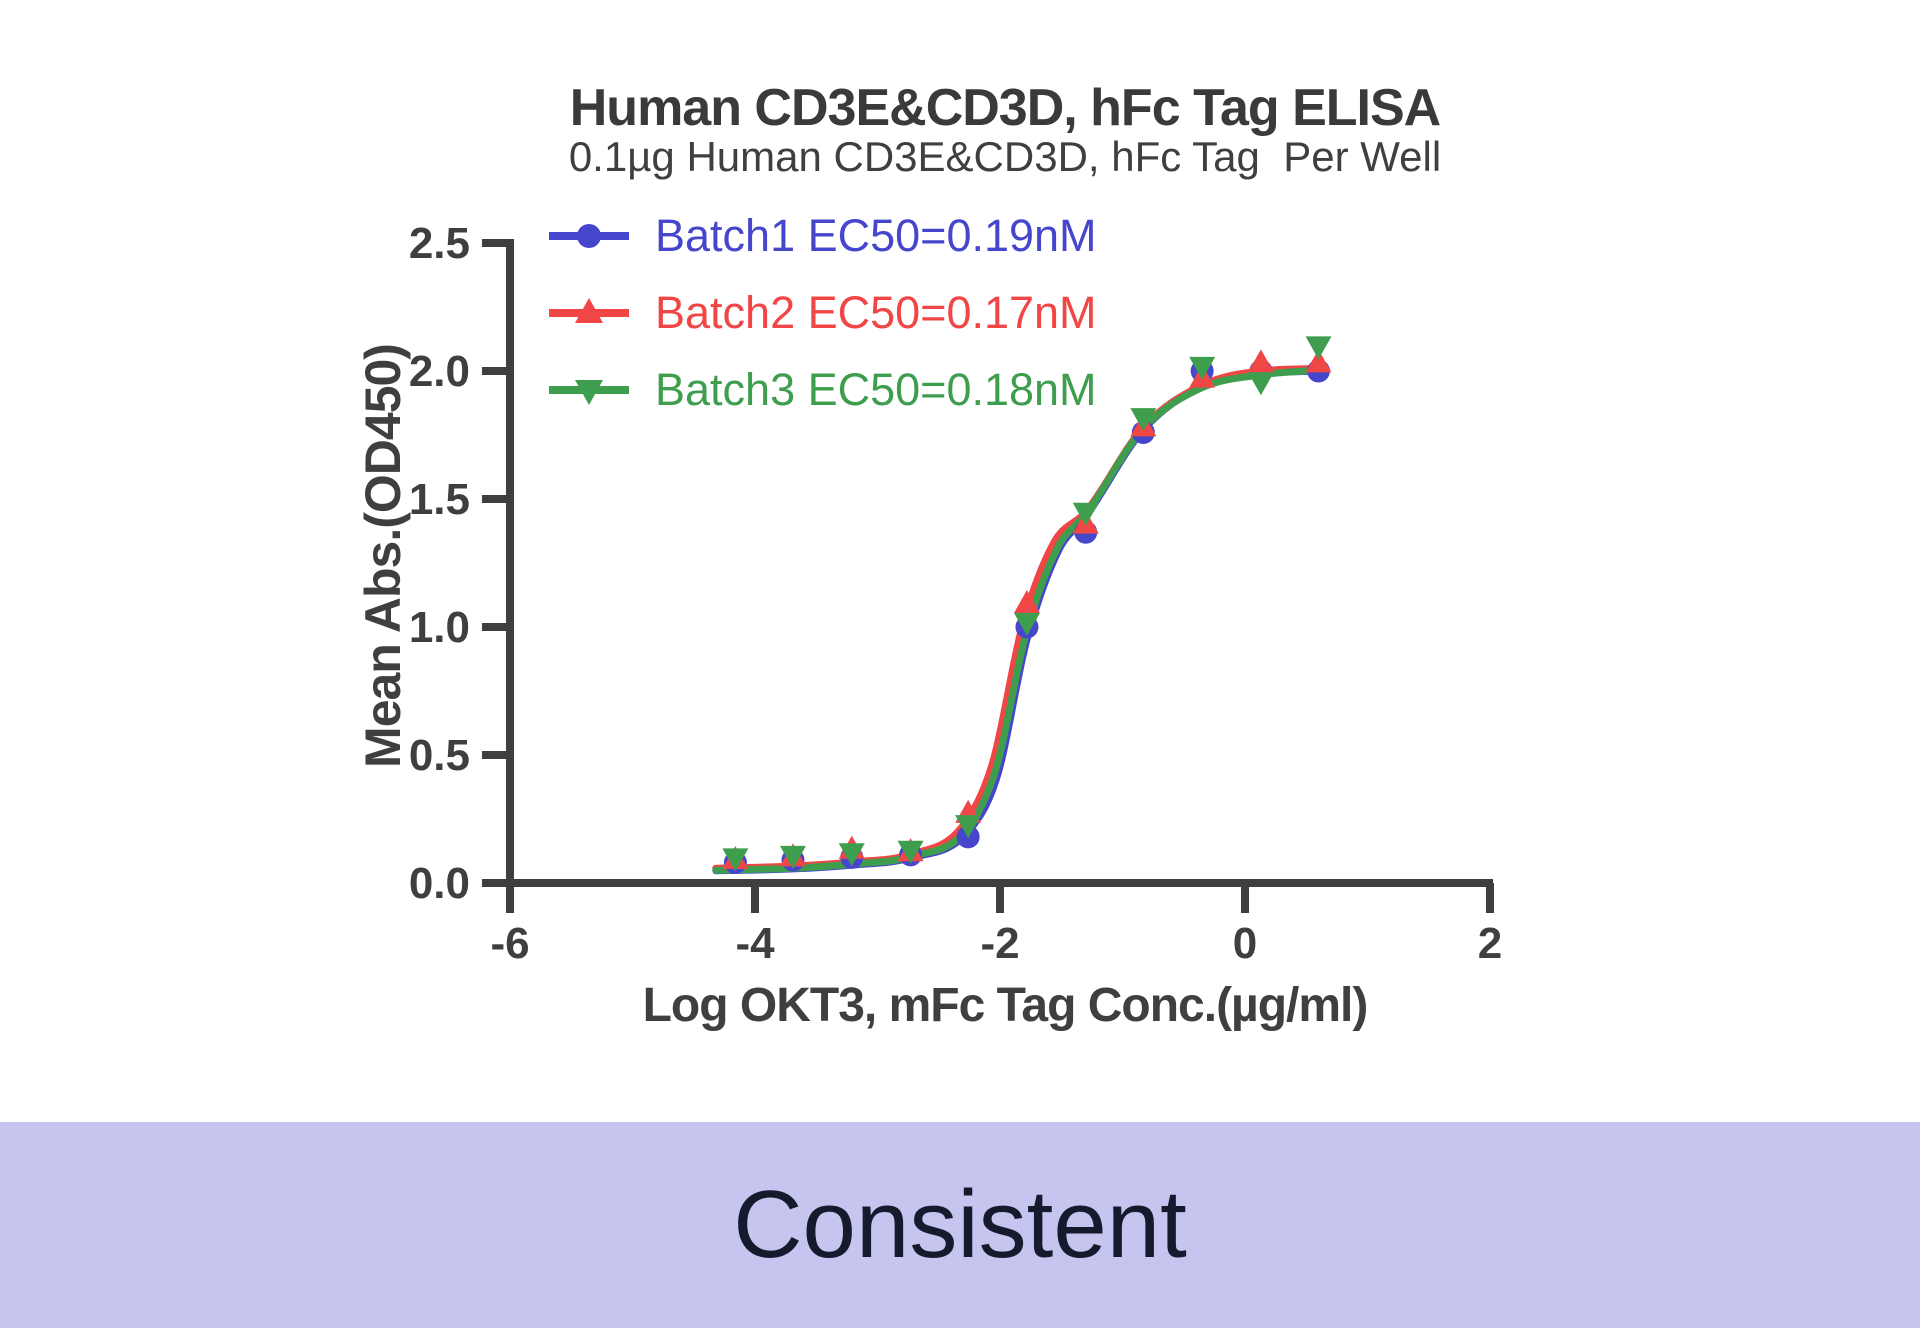 Image resolution: width=1920 pixels, height=1328 pixels. I want to click on legend-item-batch1: Batch1 EC50=0.19nM, so click(822, 235).